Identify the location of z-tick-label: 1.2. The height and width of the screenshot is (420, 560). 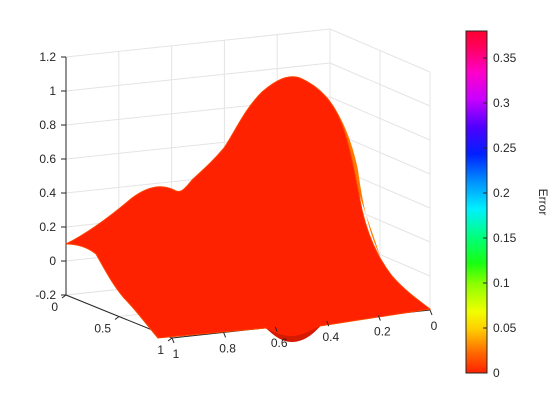
(47, 57).